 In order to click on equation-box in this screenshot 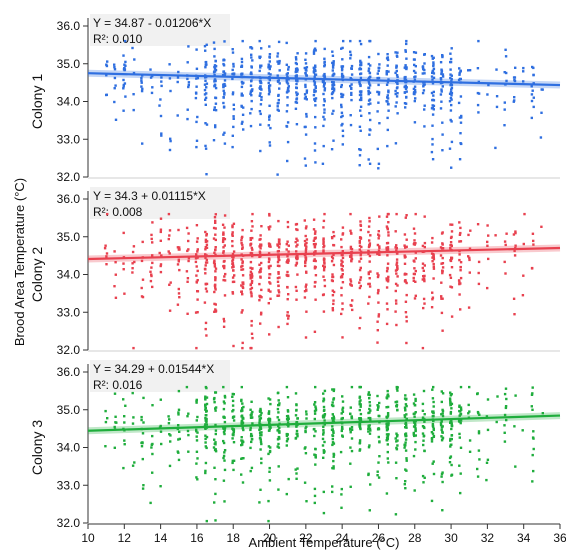, I will do `click(160, 203)`.